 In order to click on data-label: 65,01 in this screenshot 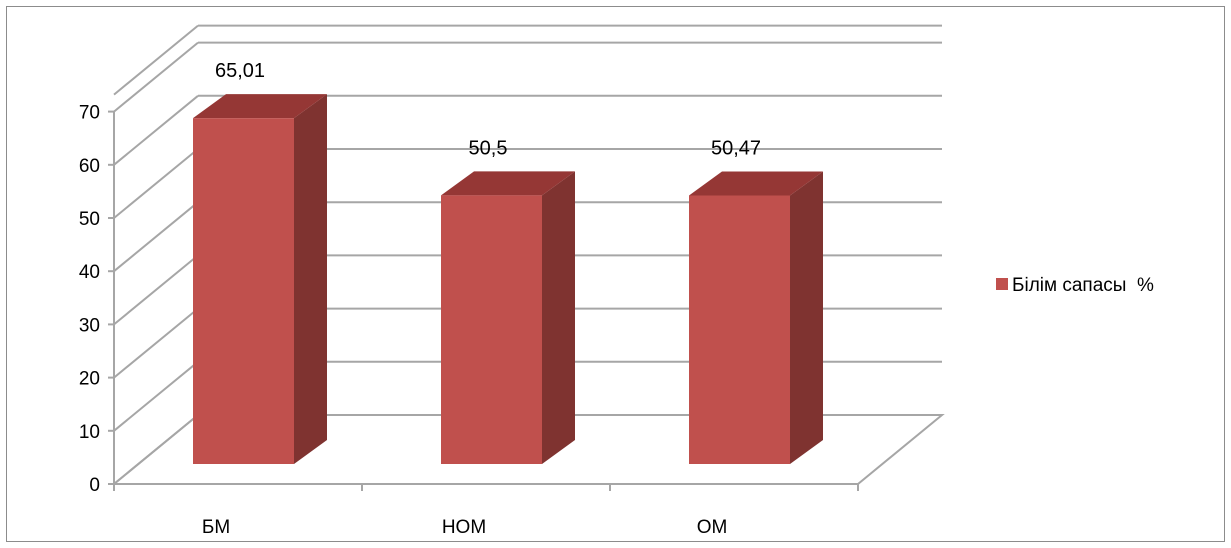, I will do `click(240, 71)`.